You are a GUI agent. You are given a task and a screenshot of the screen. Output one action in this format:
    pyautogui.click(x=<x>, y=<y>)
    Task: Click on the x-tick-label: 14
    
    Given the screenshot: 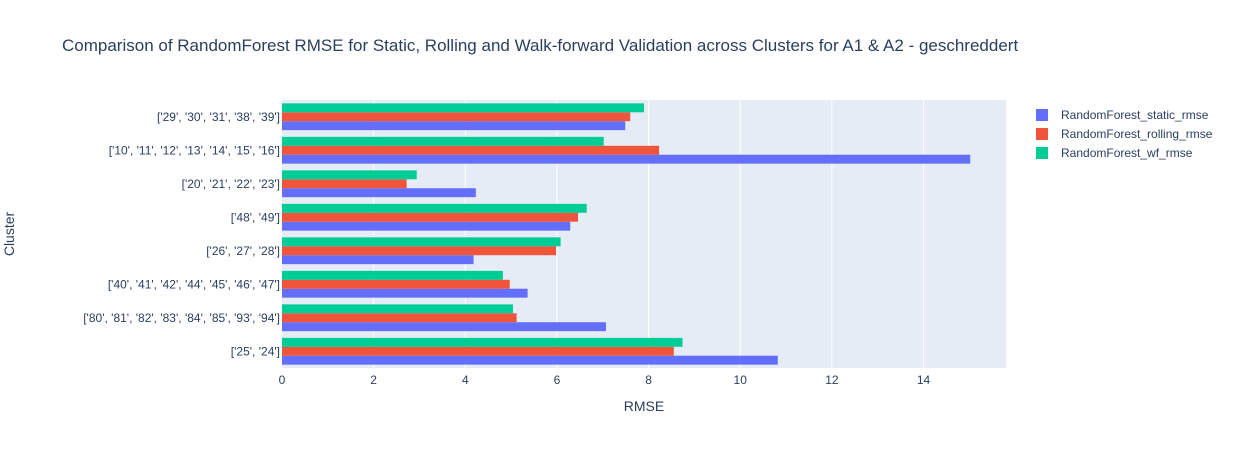 What is the action you would take?
    pyautogui.click(x=924, y=380)
    